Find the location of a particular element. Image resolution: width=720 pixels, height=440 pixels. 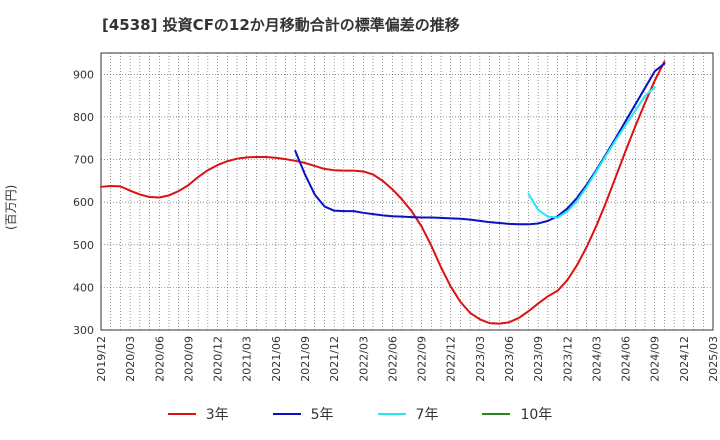

x-tick-label: 2021/09 is located at coordinates (305, 359).